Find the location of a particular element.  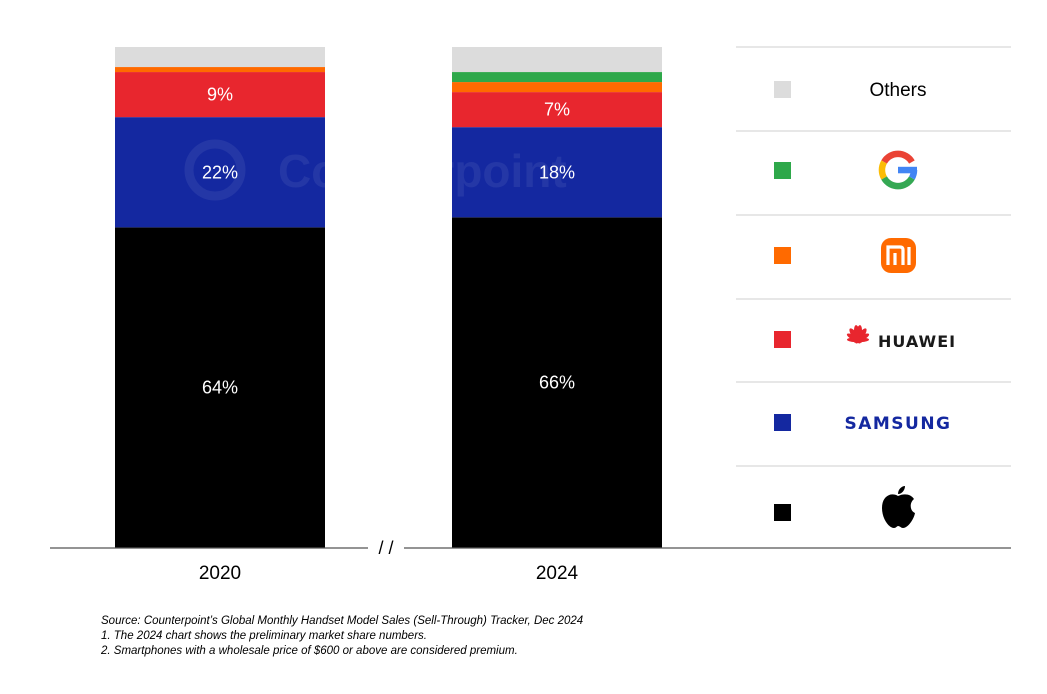

watermark: Counterpoint is located at coordinates (375, 170).